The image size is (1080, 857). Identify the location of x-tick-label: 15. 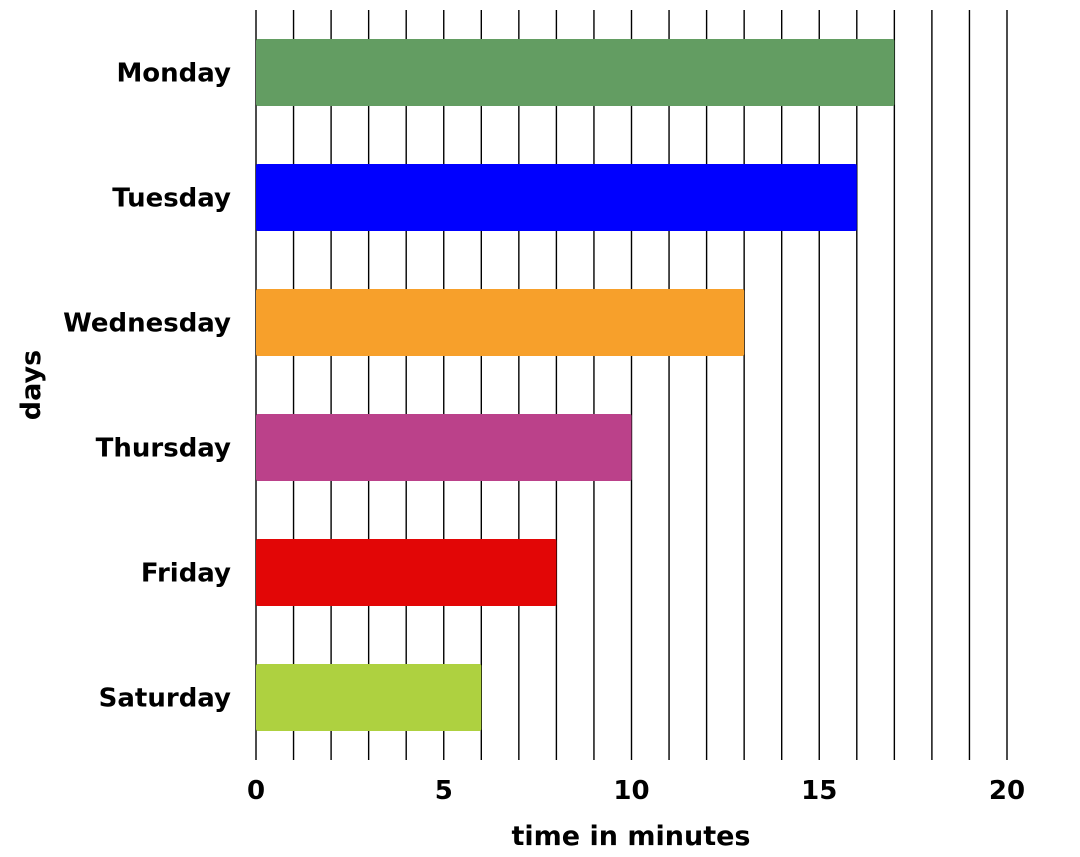
(819, 791).